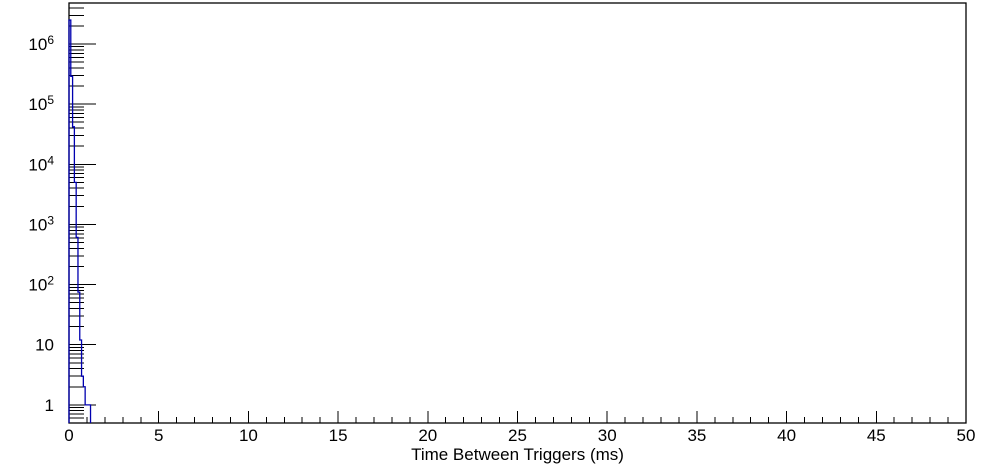 The width and height of the screenshot is (996, 472). What do you see at coordinates (607, 435) in the screenshot?
I see `x-axis-tick-label: 30` at bounding box center [607, 435].